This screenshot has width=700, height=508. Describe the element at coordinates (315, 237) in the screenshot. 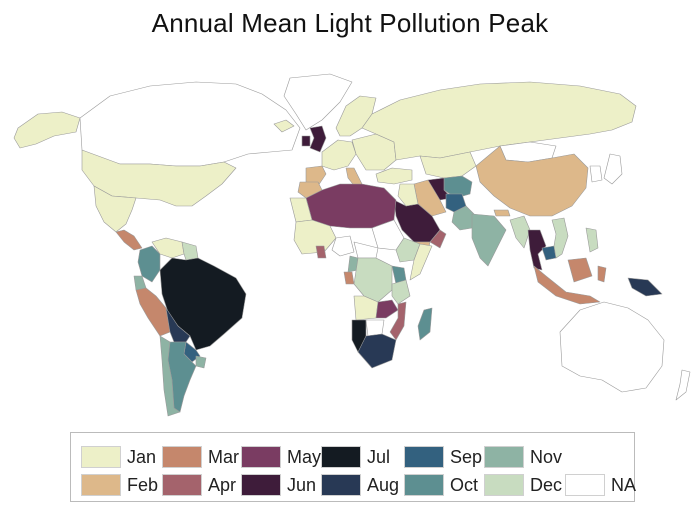

I see `region-west-africa` at that location.